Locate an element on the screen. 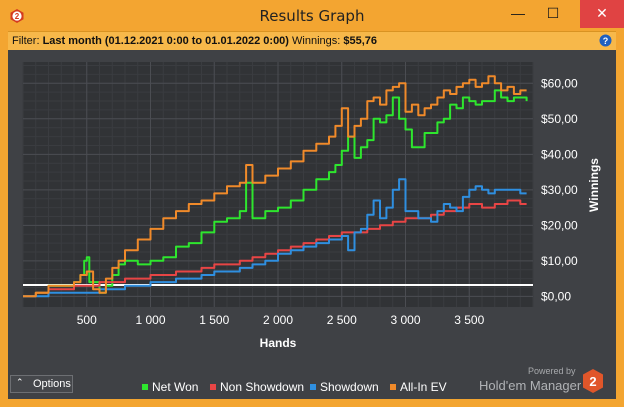  holdem-manager-2-logo: 2 is located at coordinates (593, 381).